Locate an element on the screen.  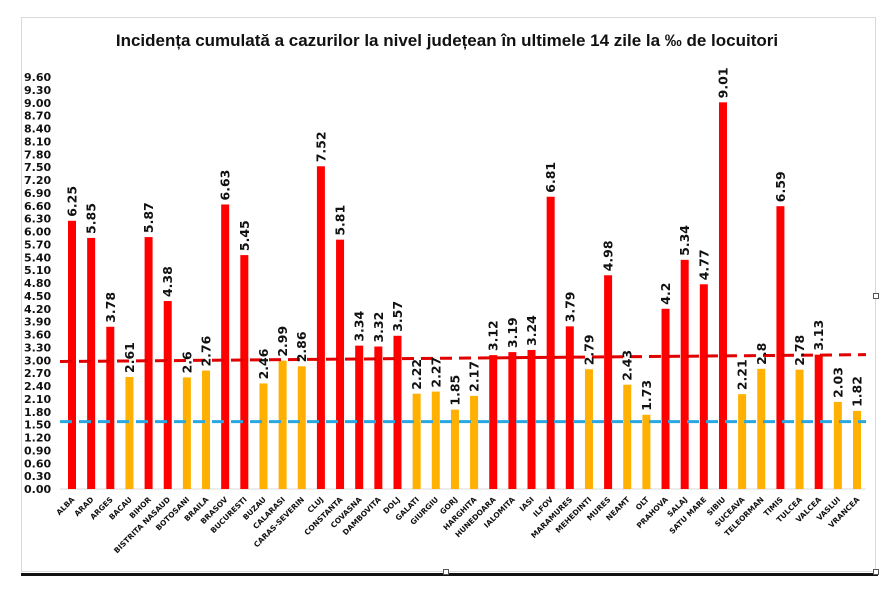
bar-brasov is located at coordinates (225, 346).